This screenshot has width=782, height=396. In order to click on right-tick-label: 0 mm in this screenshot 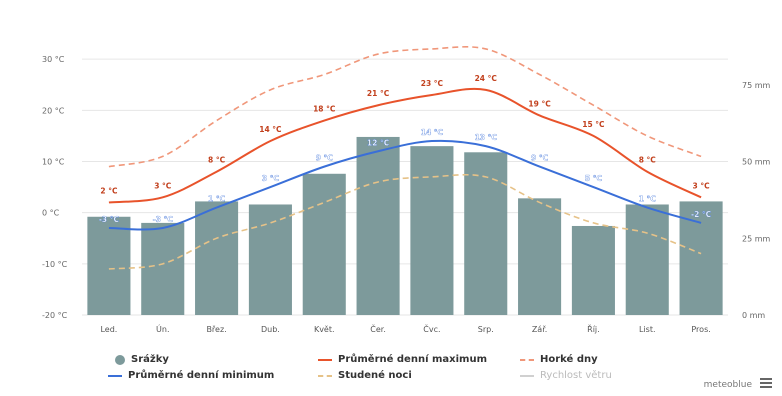, I will do `click(753, 315)`.